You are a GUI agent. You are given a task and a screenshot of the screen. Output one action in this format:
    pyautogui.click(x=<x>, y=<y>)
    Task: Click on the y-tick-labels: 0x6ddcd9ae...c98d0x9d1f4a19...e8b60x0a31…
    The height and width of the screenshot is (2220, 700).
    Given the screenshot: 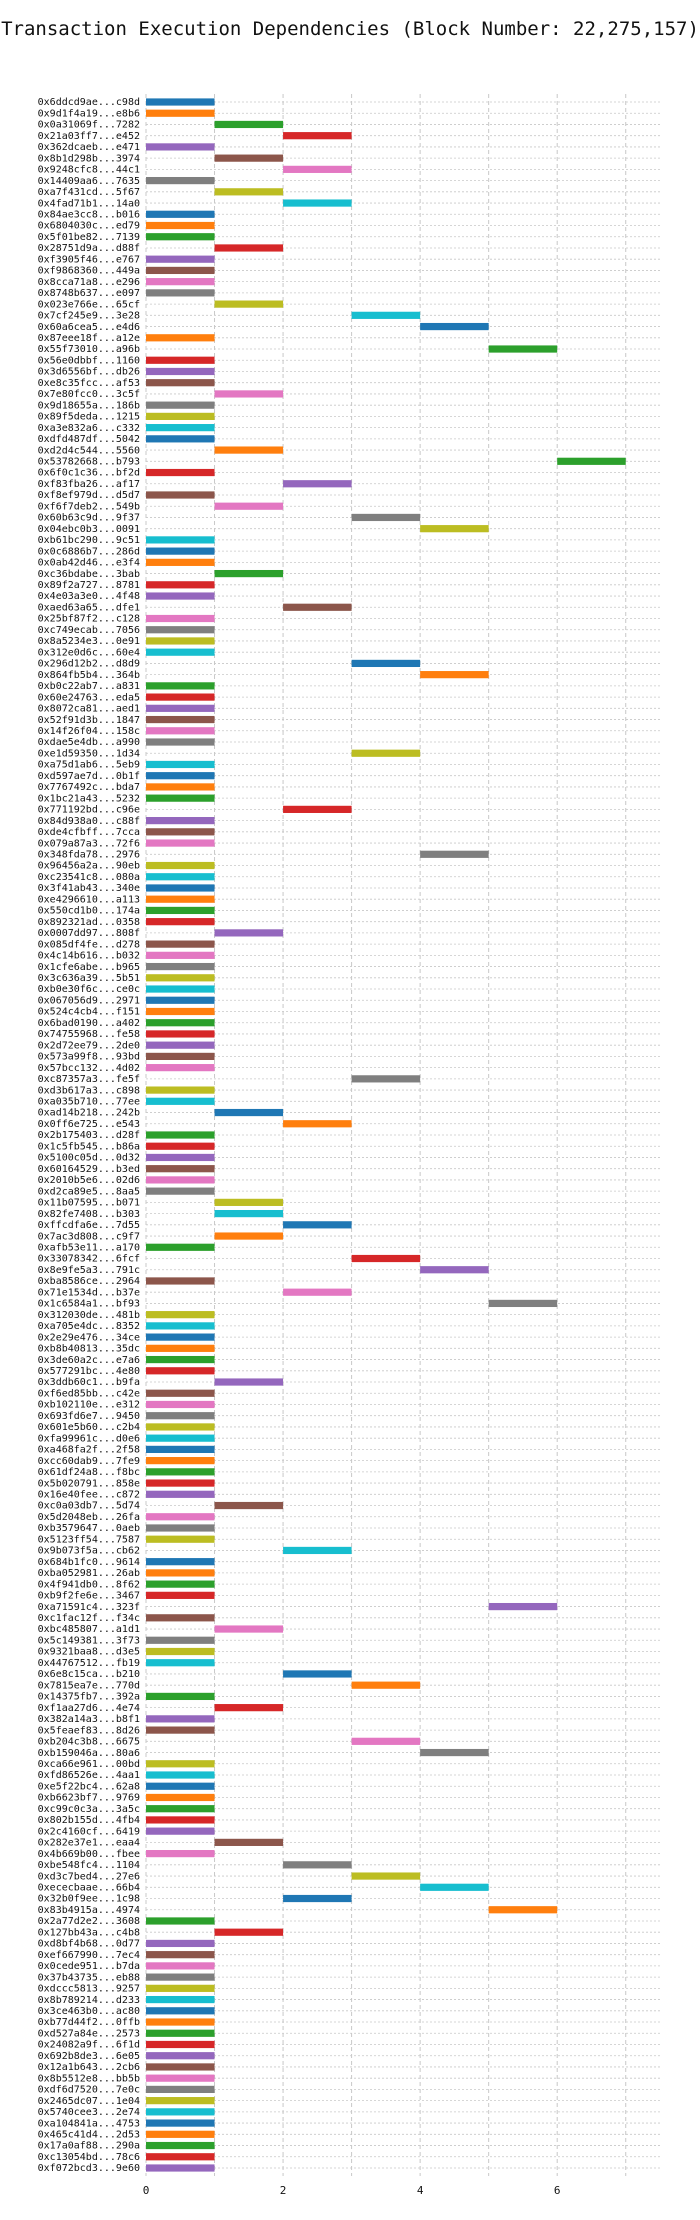 What is the action you would take?
    pyautogui.click(x=89, y=1135)
    